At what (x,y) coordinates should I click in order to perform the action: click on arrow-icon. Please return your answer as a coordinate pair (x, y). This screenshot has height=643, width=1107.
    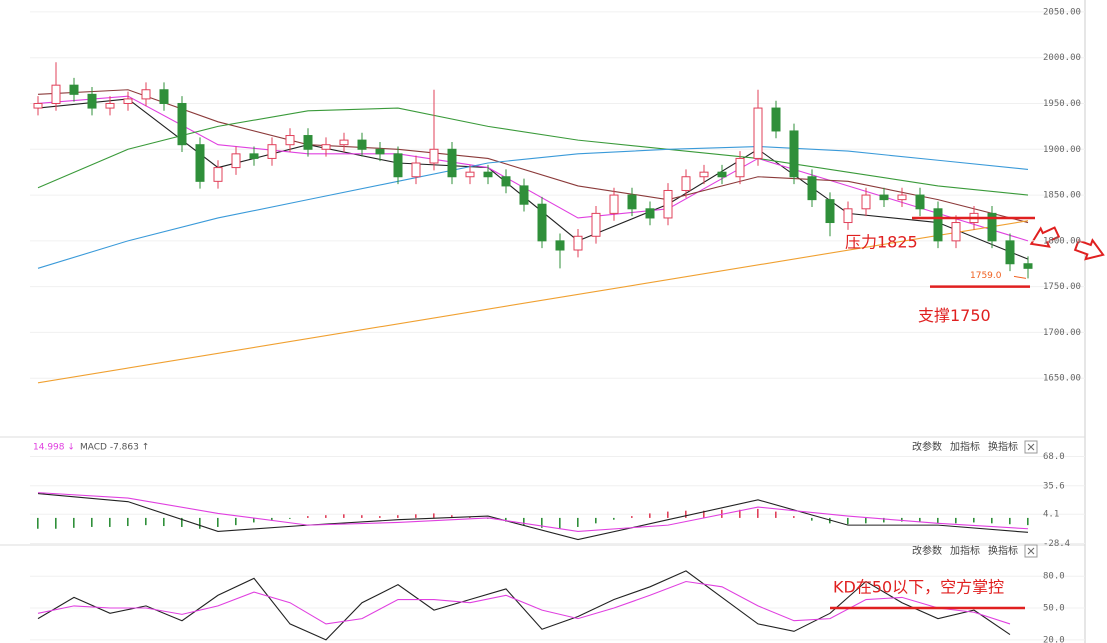
    Looking at the image, I should click on (1089, 249).